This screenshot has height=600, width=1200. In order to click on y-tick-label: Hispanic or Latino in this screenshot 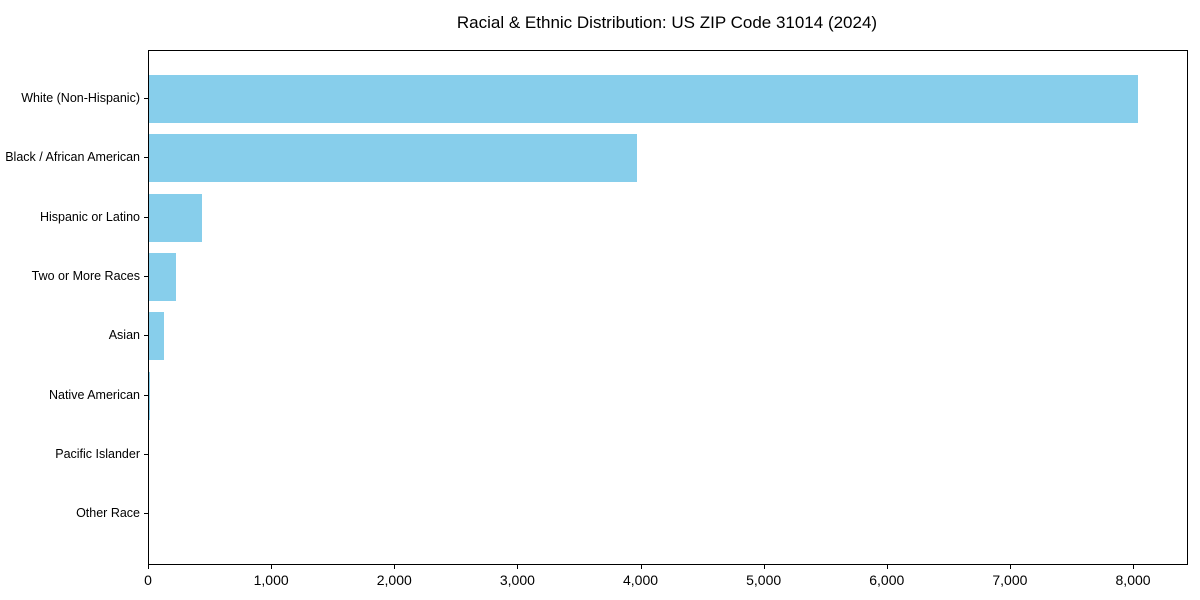, I will do `click(89, 216)`.